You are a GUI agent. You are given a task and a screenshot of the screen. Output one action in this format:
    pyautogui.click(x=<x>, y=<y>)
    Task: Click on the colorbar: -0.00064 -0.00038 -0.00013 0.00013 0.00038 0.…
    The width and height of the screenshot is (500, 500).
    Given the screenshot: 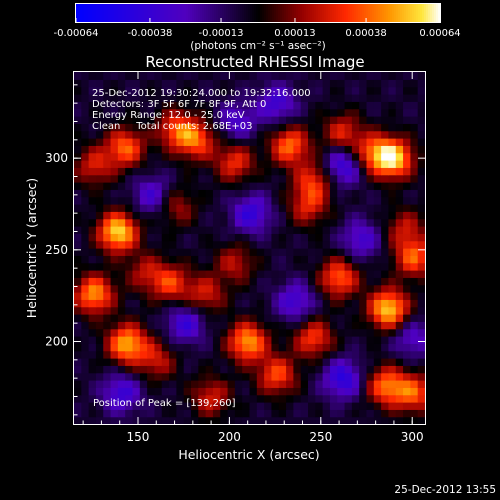 What is the action you would take?
    pyautogui.click(x=257, y=27)
    